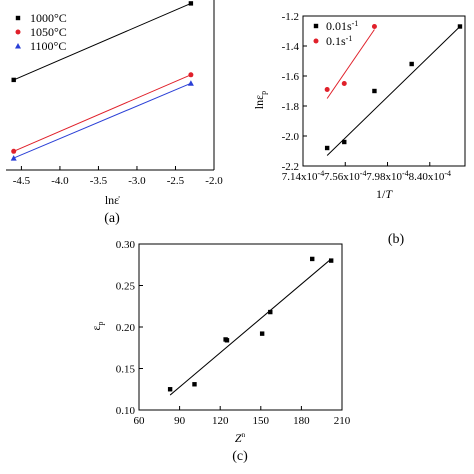 The image size is (474, 474). I want to click on panel-label: (b), so click(396, 239).